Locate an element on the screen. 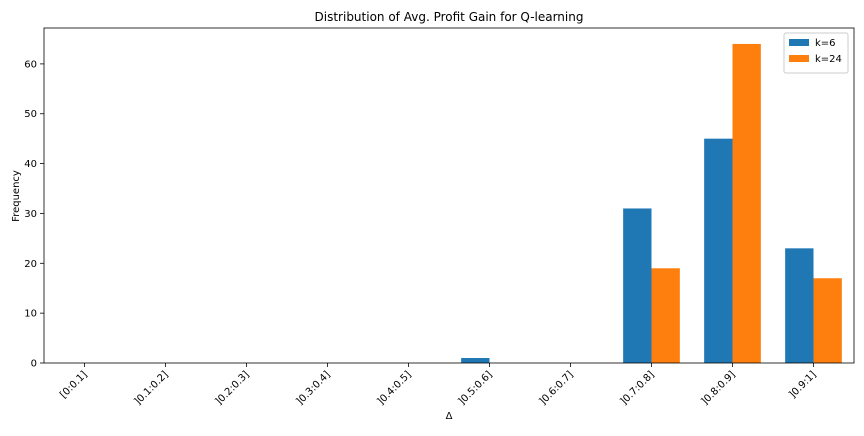  legend-label-k=6: k=6 is located at coordinates (825, 43).